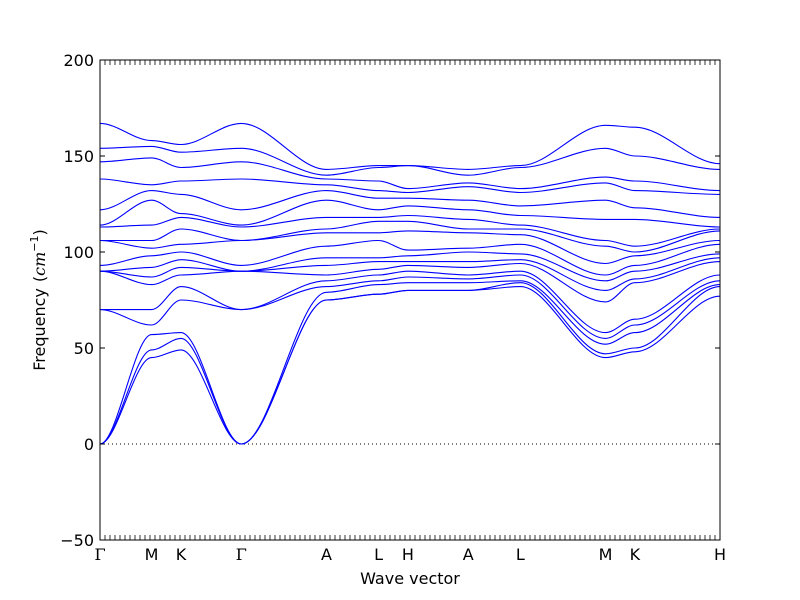 The width and height of the screenshot is (800, 600). I want to click on y-axis-unit: cm, so click(39, 264).